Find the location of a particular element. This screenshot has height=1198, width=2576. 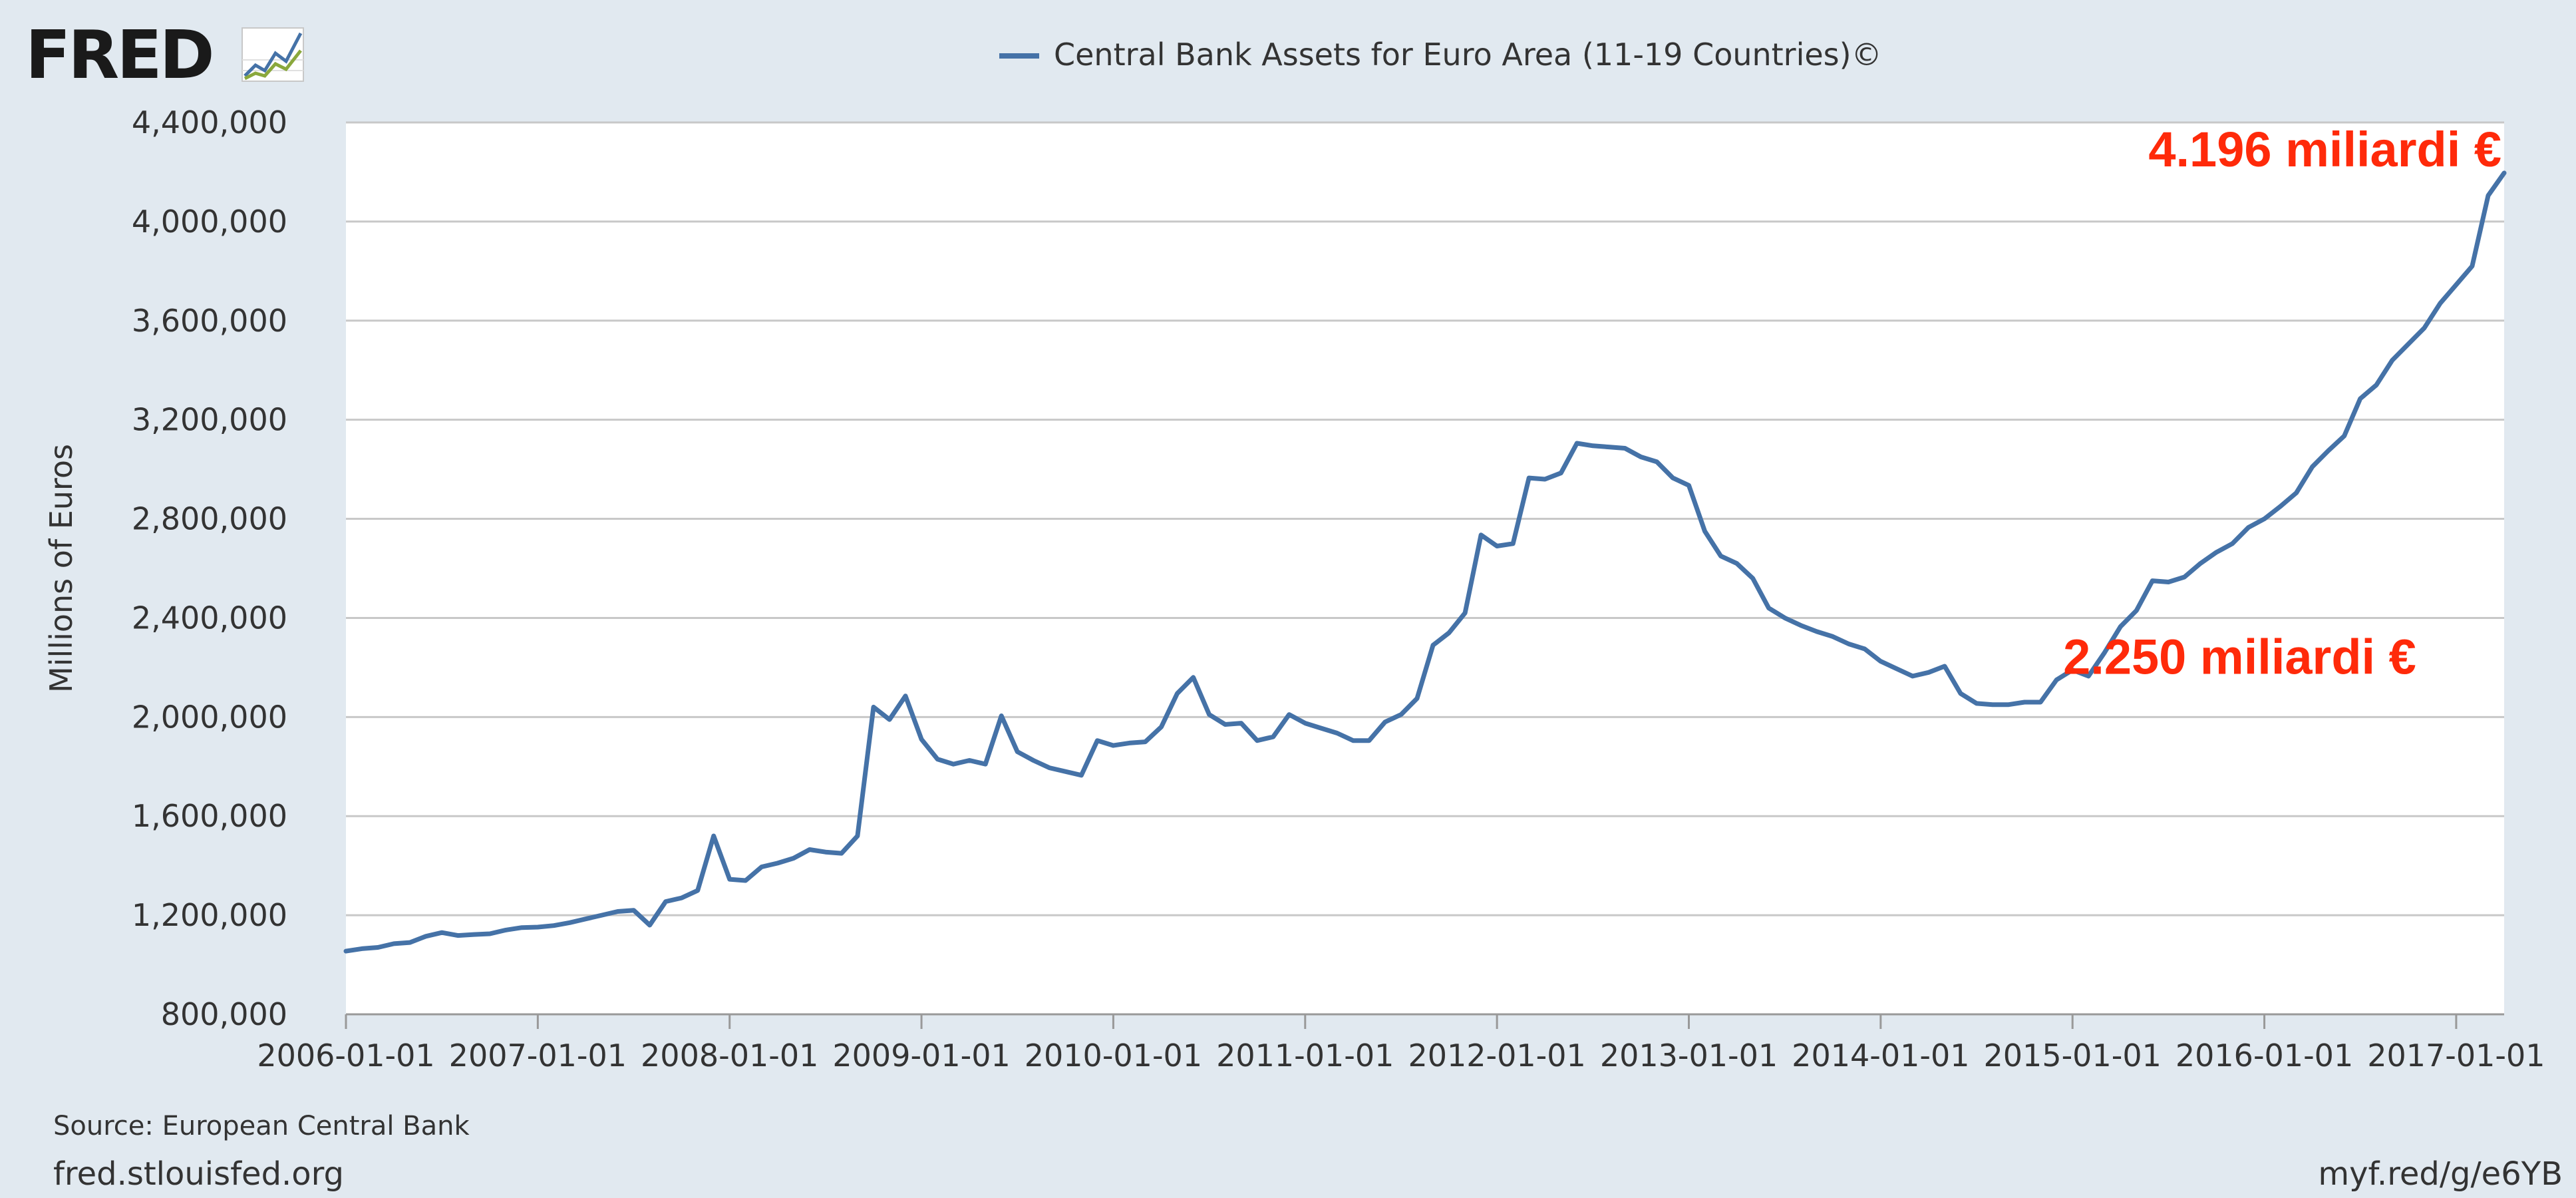

fred-logo-chart-icon is located at coordinates (273, 54).